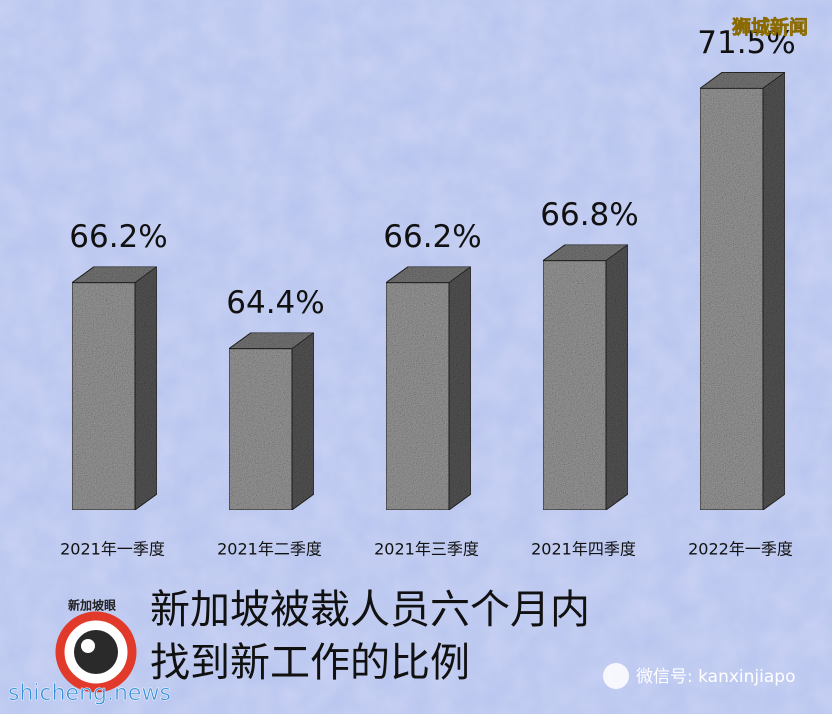 This screenshot has height=714, width=832. What do you see at coordinates (740, 549) in the screenshot?
I see `x-tick-label: 2022年一季度` at bounding box center [740, 549].